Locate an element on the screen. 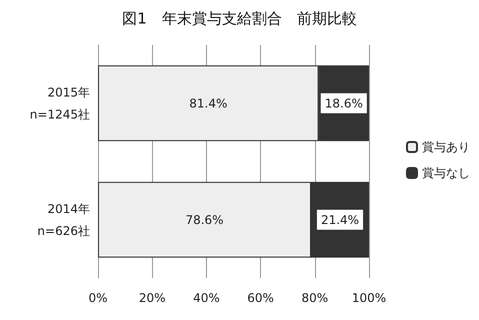 The width and height of the screenshot is (479, 320). data-label: 18.6% is located at coordinates (343, 103).